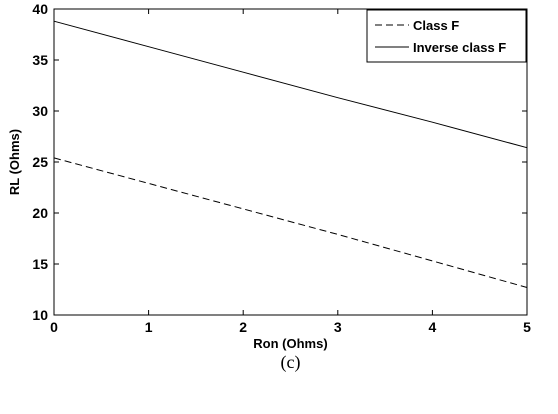  I want to click on y-tick-label: 10, so click(40, 315).